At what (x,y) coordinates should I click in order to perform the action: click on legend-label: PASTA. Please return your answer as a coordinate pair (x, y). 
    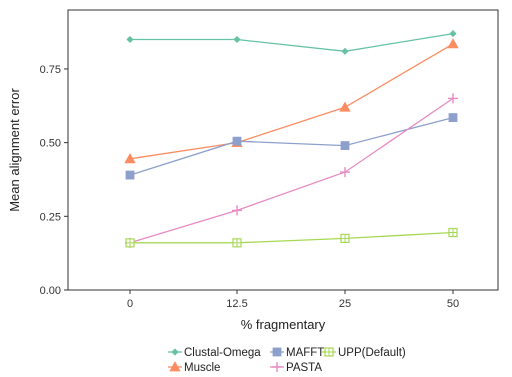
    Looking at the image, I should click on (304, 368).